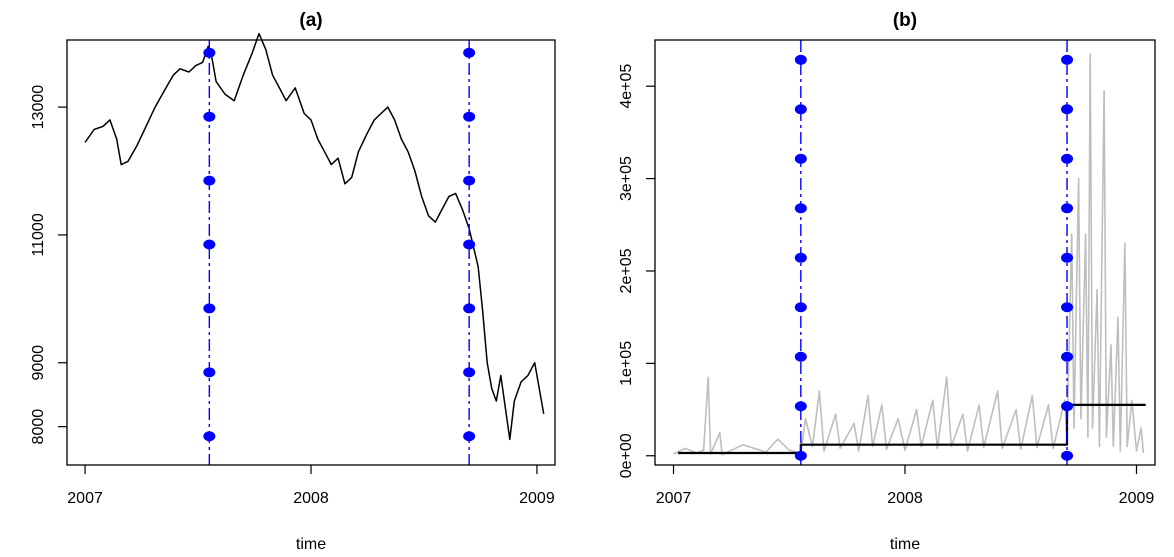 This screenshot has width=1174, height=557. What do you see at coordinates (626, 455) in the screenshot?
I see `y-tick-label: 0e+00` at bounding box center [626, 455].